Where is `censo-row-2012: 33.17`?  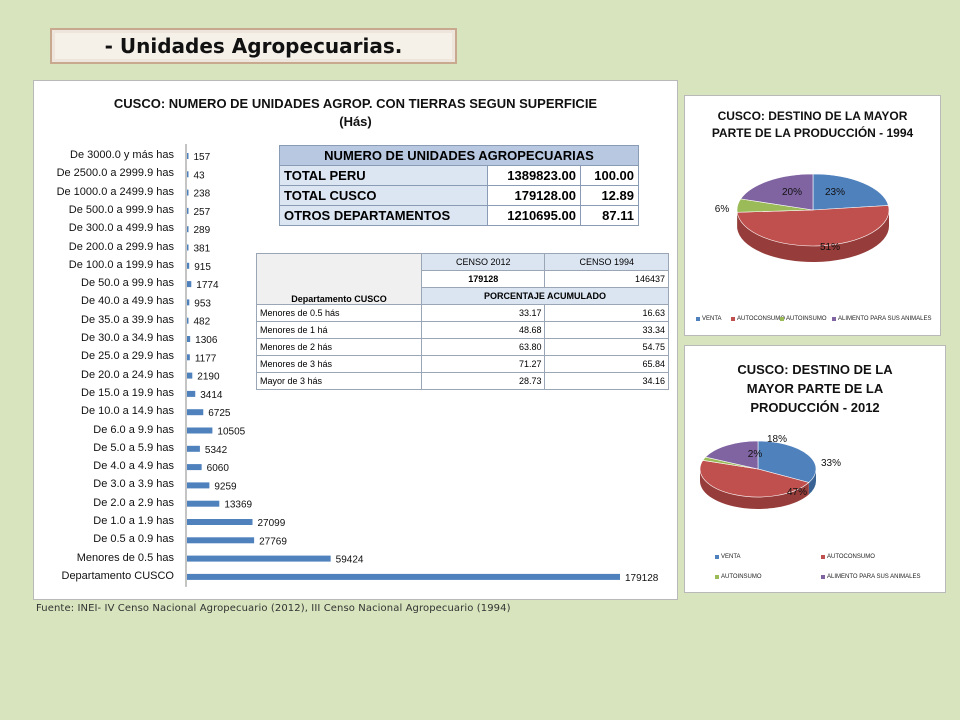 censo-row-2012: 33.17 is located at coordinates (483, 313).